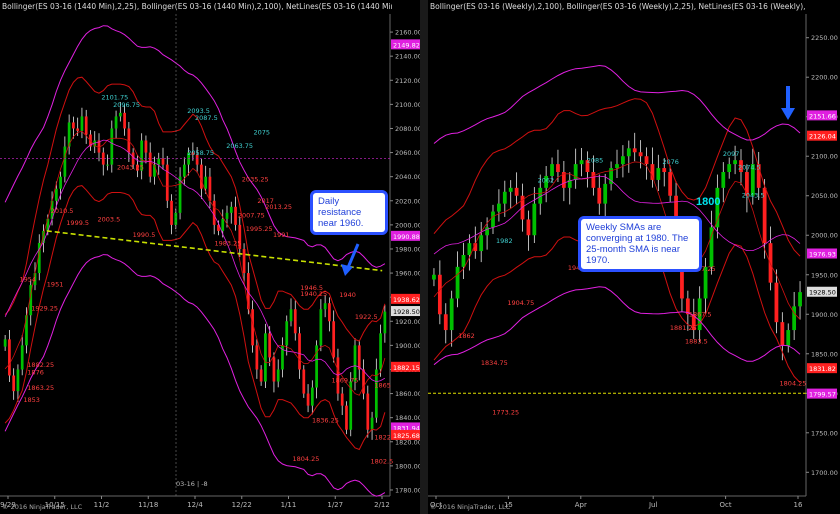 The image size is (840, 514). I want to click on price-tag-label: 1938.62, so click(406, 300).